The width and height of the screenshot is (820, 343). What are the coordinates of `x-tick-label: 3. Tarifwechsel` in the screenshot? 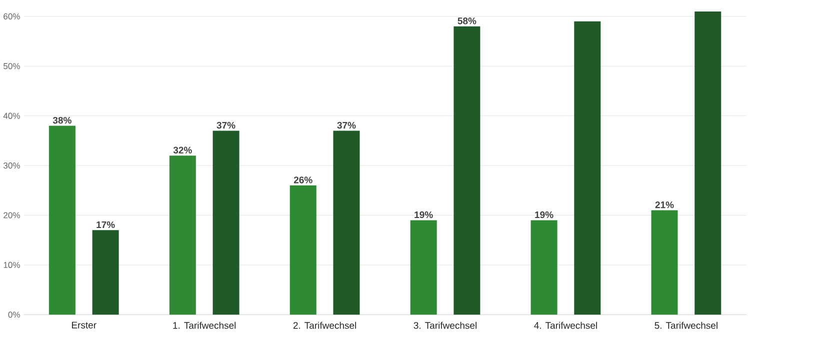 It's located at (445, 325).